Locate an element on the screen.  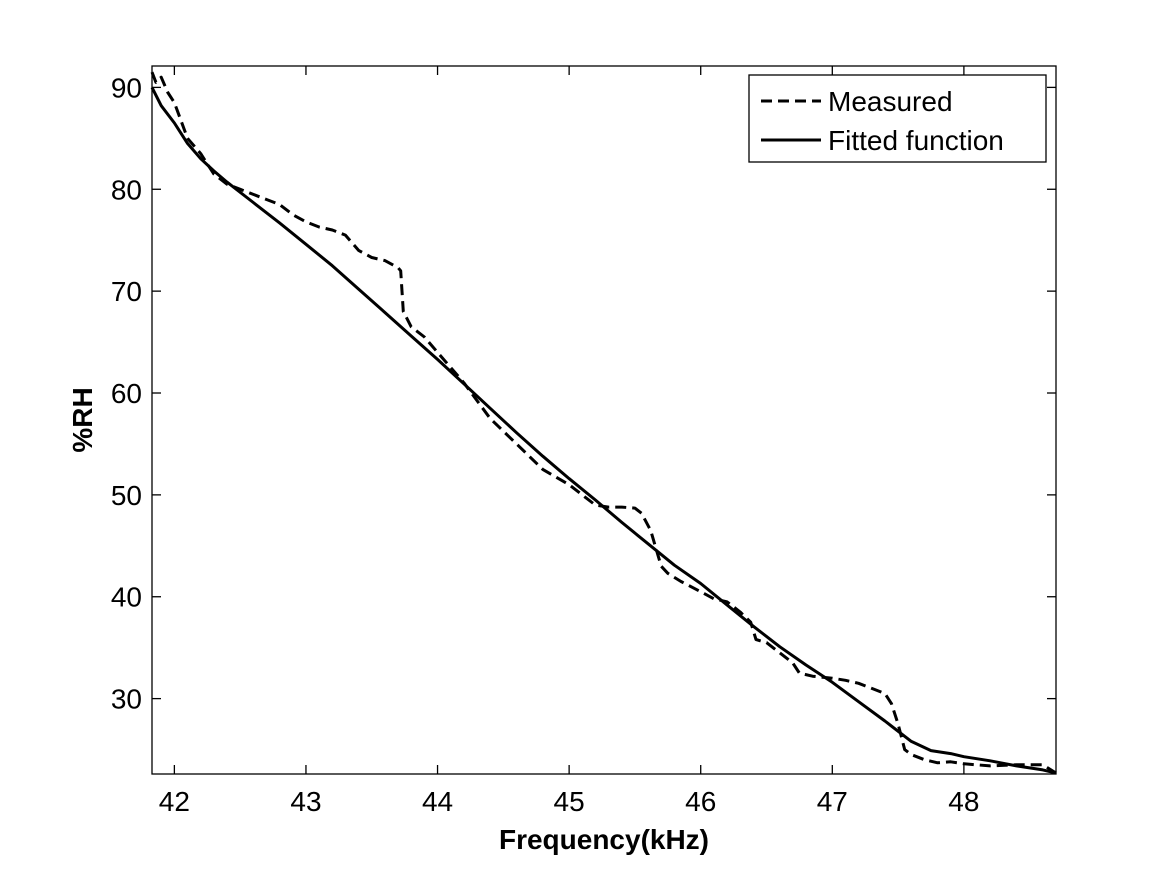
y-axis-label: %RH is located at coordinates (82, 419).